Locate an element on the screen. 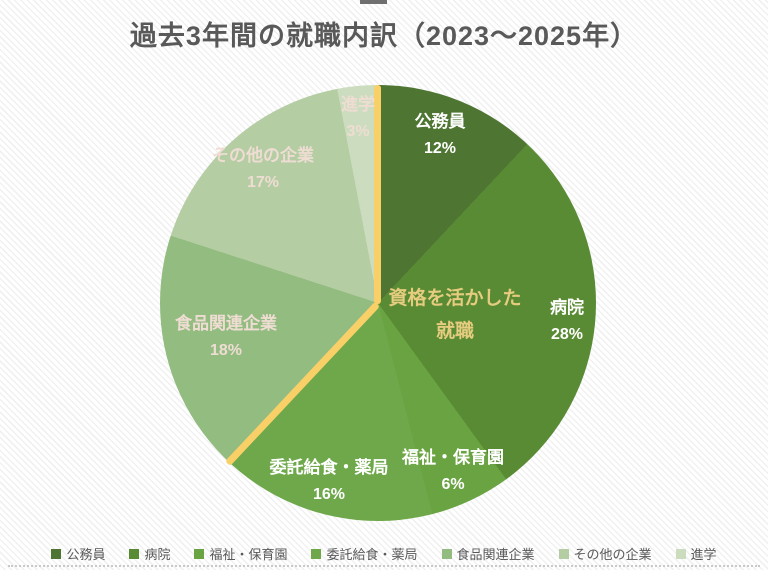  slice-name: その他の企業 is located at coordinates (263, 155).